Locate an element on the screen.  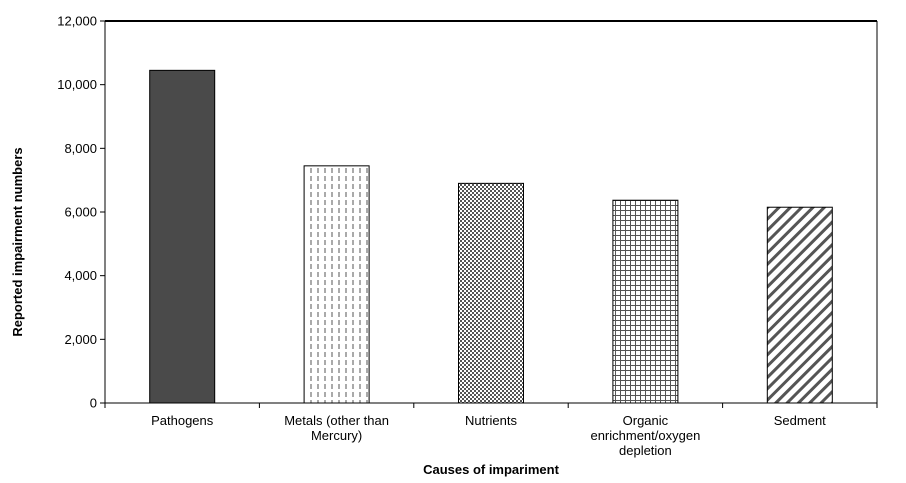
y-tick-label: 0 is located at coordinates (93, 403).